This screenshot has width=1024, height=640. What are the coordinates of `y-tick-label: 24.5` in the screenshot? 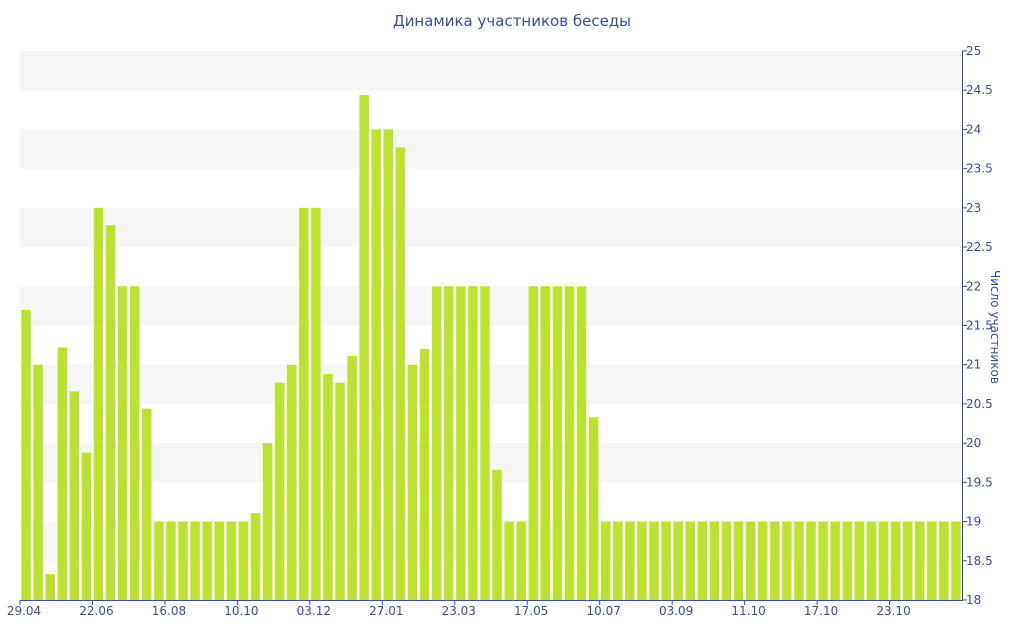 It's located at (979, 90).